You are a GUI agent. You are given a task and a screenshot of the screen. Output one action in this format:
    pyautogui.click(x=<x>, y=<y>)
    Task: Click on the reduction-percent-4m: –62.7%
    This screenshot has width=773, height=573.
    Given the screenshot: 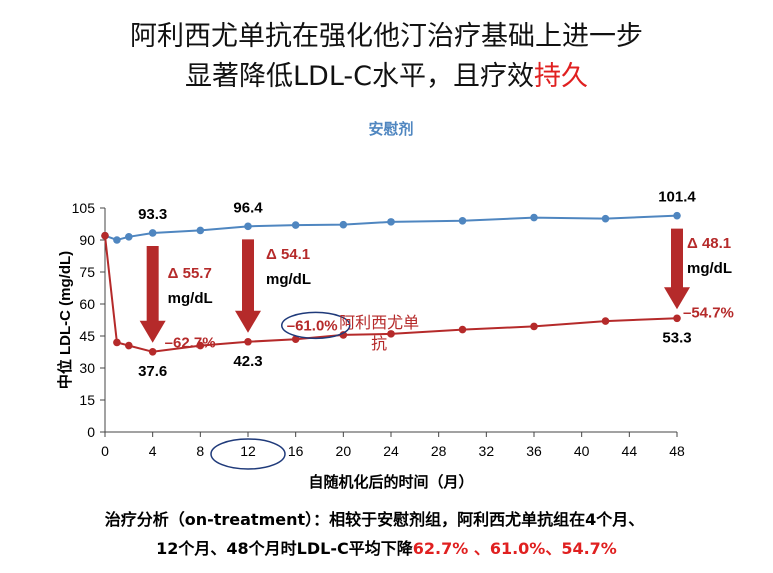 What is the action you would take?
    pyautogui.click(x=190, y=342)
    